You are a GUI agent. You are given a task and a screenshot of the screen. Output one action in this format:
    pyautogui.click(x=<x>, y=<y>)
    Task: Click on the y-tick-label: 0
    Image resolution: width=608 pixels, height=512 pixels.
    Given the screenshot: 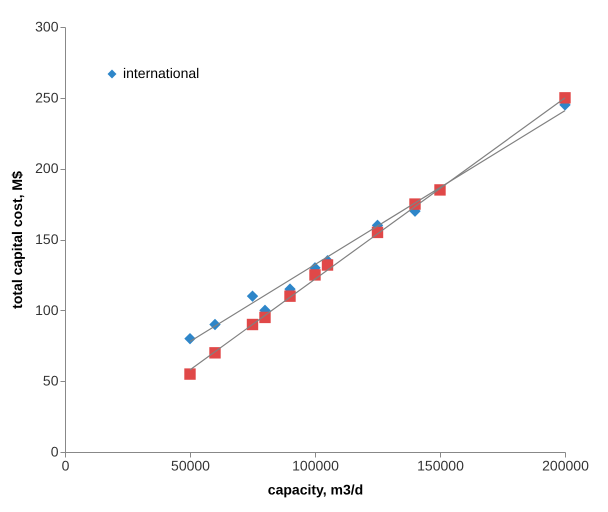 What is the action you would take?
    pyautogui.click(x=54, y=452)
    